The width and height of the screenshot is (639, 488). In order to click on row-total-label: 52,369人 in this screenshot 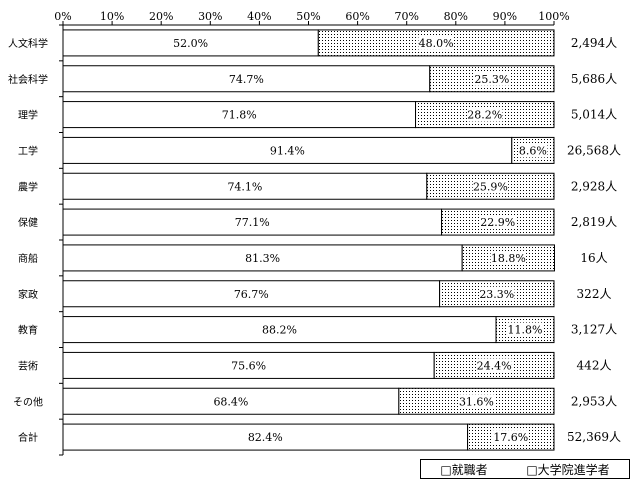, I will do `click(594, 437)`.